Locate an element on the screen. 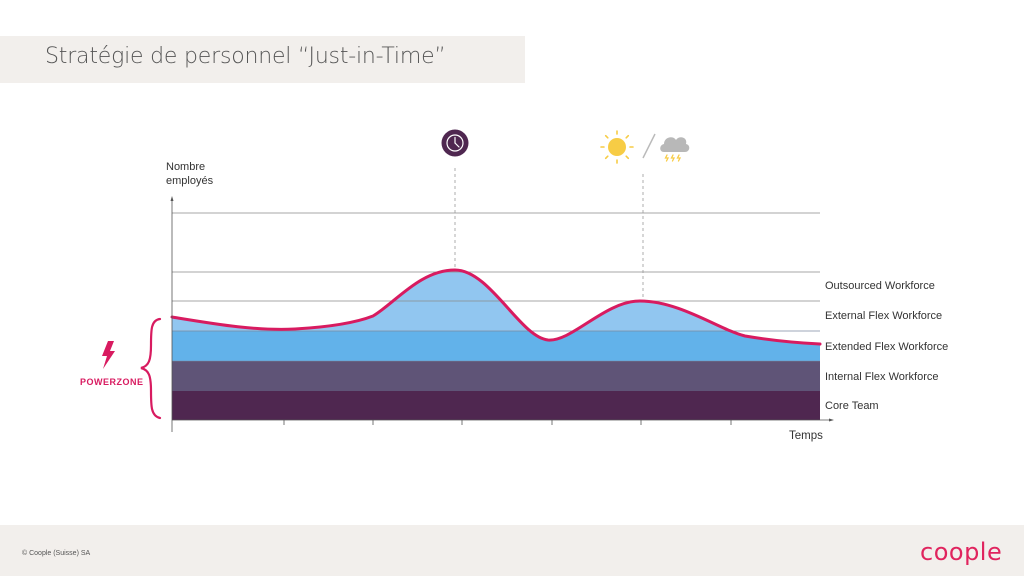 Image resolution: width=1024 pixels, height=576 pixels. layer-label-external-flex: External Flex Workforce is located at coordinates (884, 316).